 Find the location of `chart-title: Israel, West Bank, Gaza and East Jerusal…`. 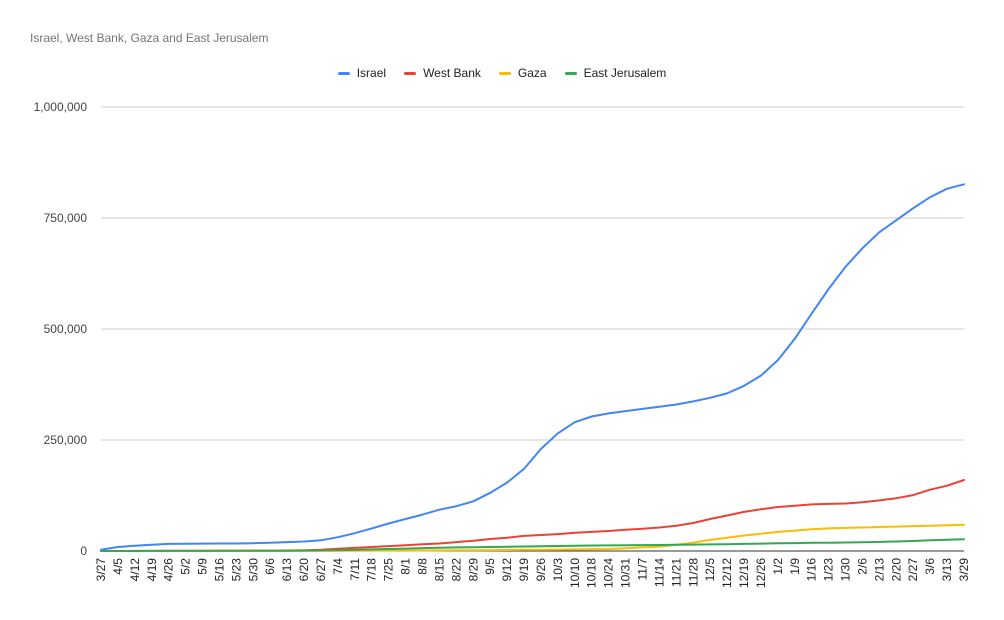

chart-title: Israel, West Bank, Gaza and East Jerusal… is located at coordinates (149, 38).